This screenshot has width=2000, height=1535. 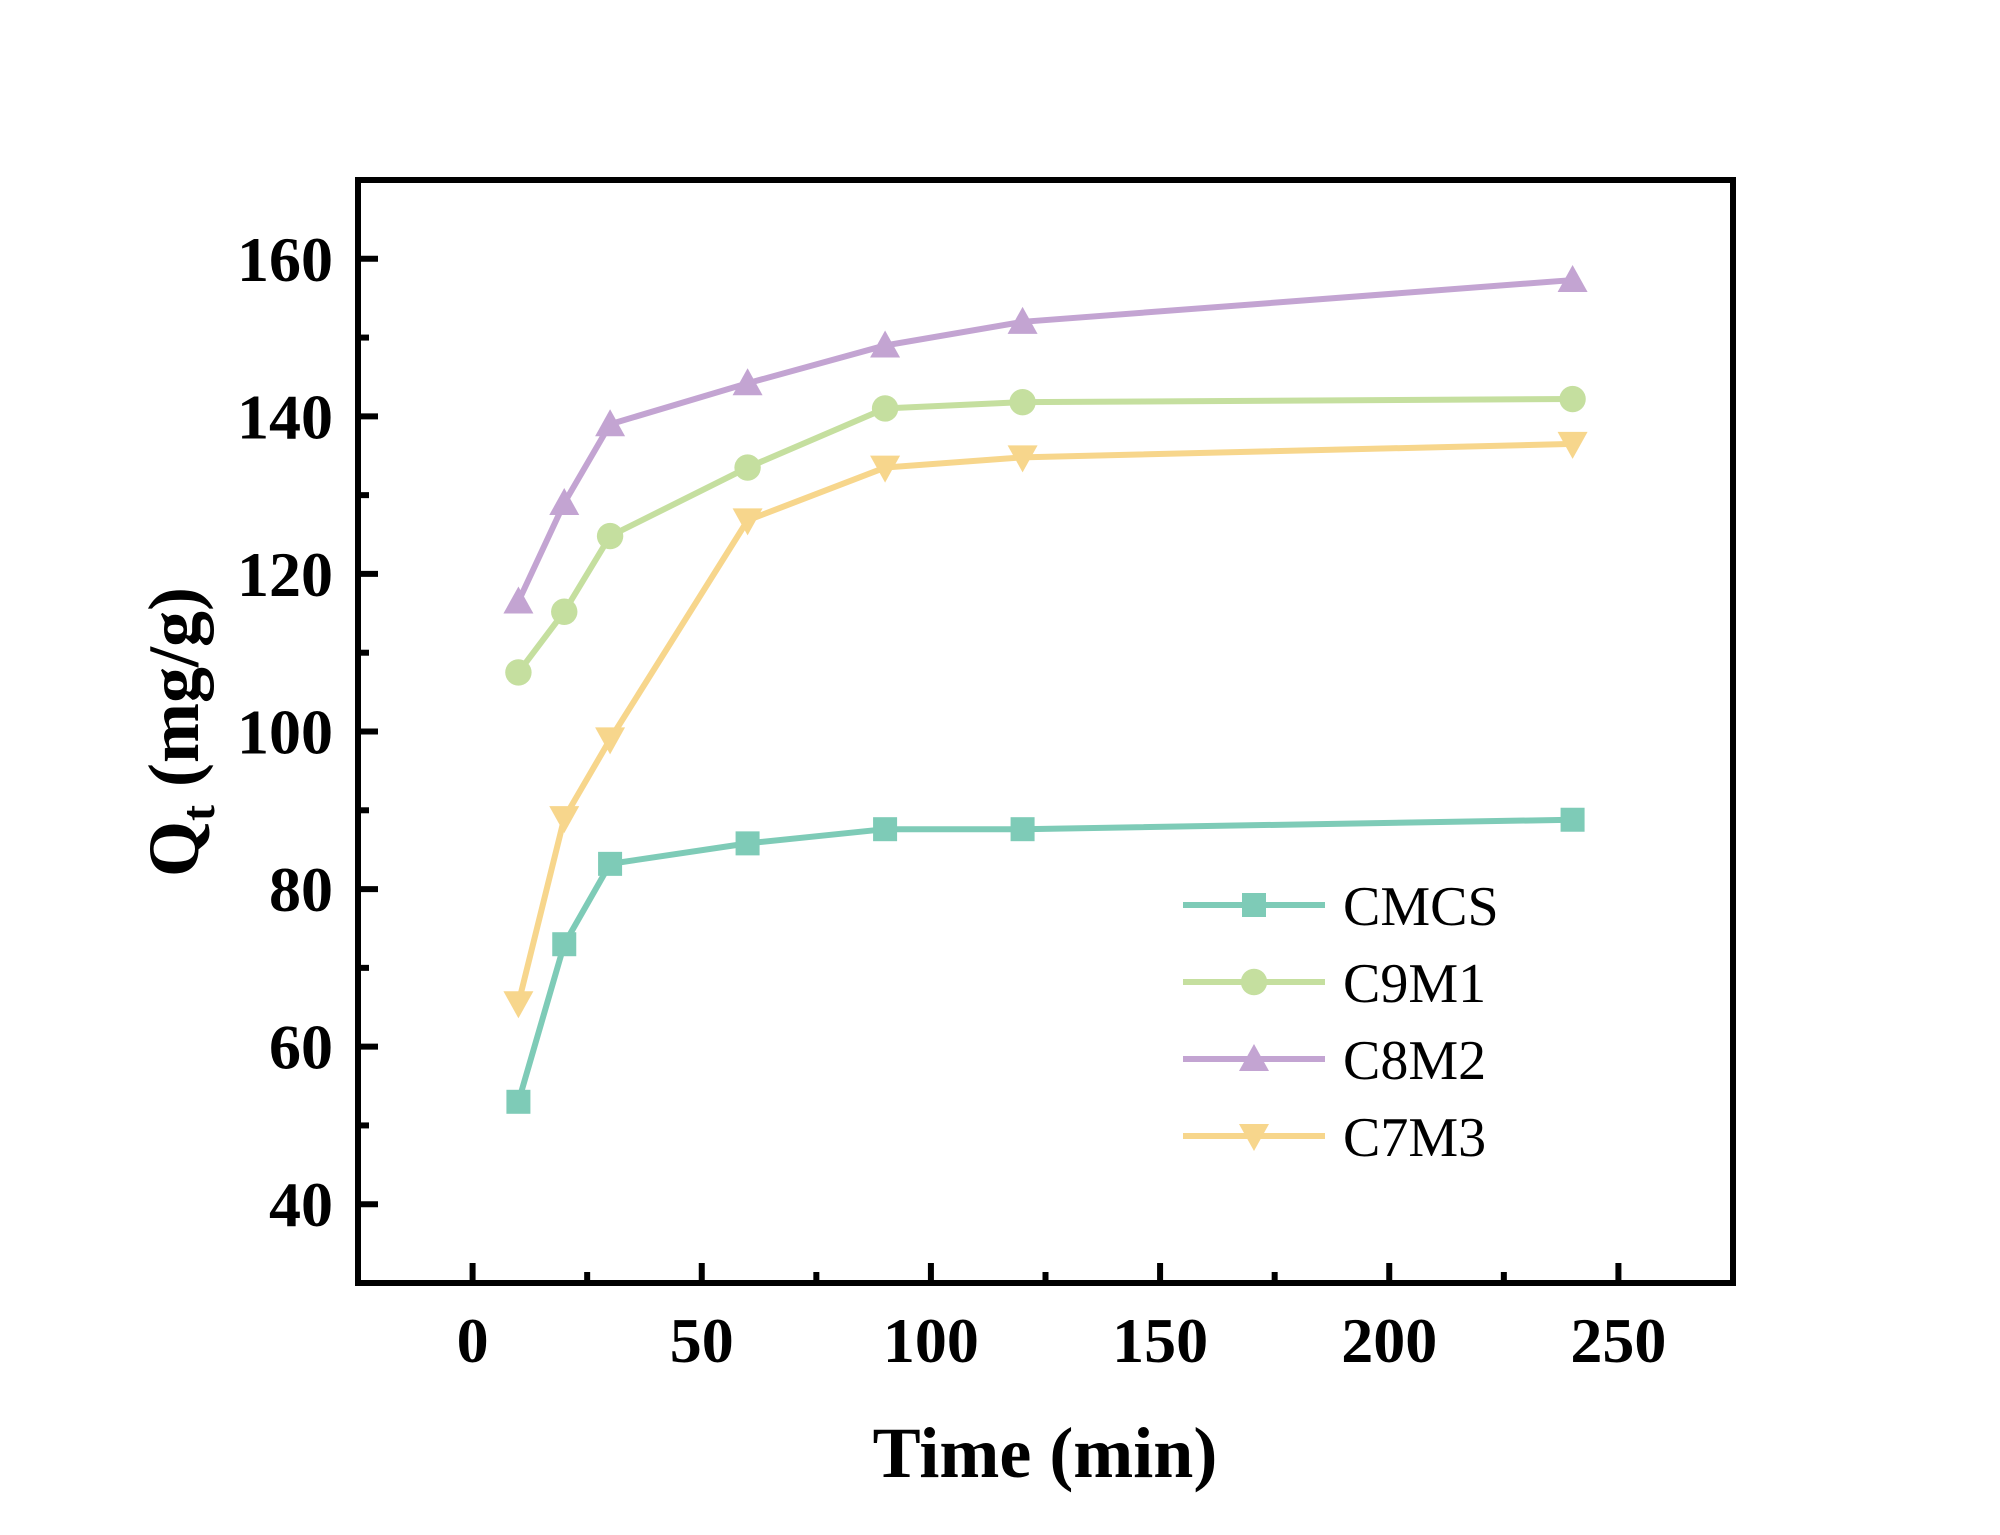 I want to click on y-axis-title: Qt (mg/g), so click(x=179, y=732).